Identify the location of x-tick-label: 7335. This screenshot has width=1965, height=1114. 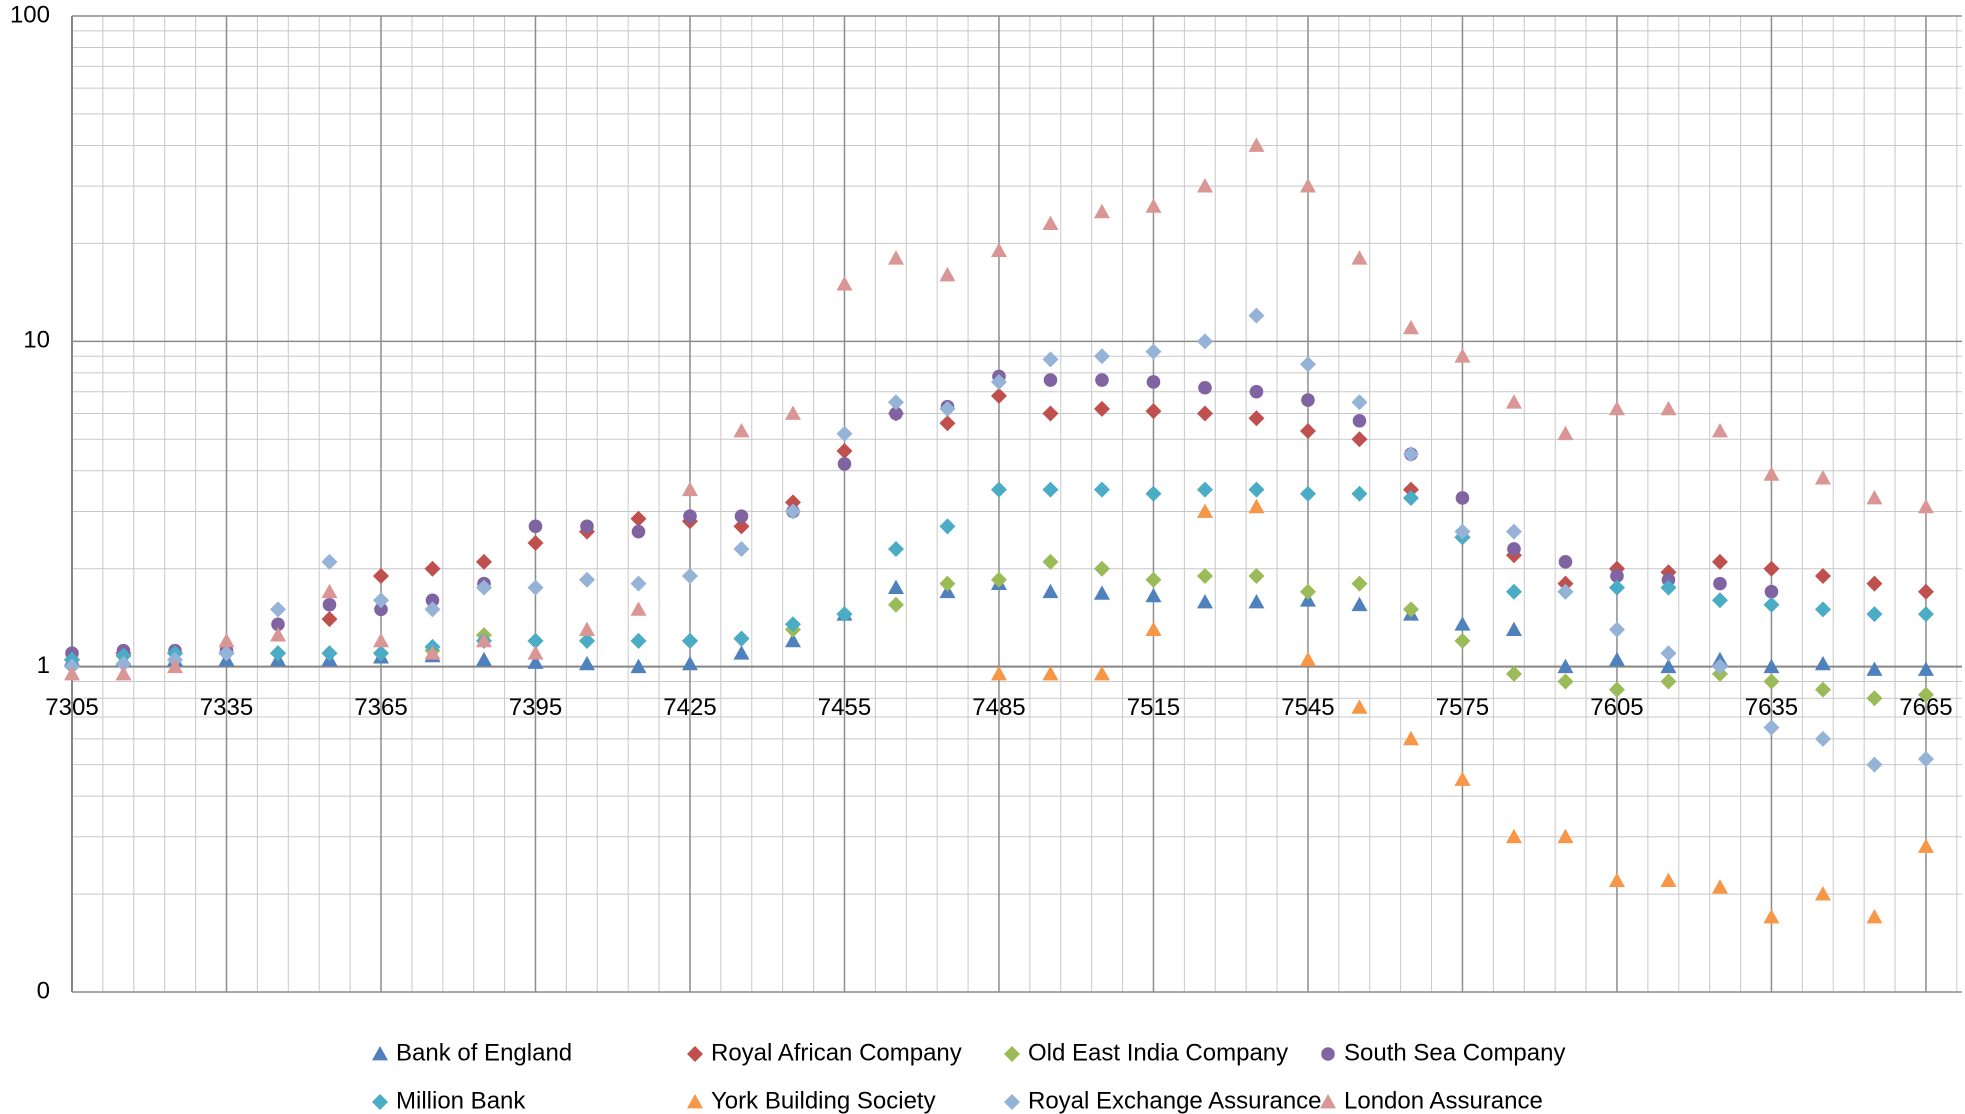
(226, 707).